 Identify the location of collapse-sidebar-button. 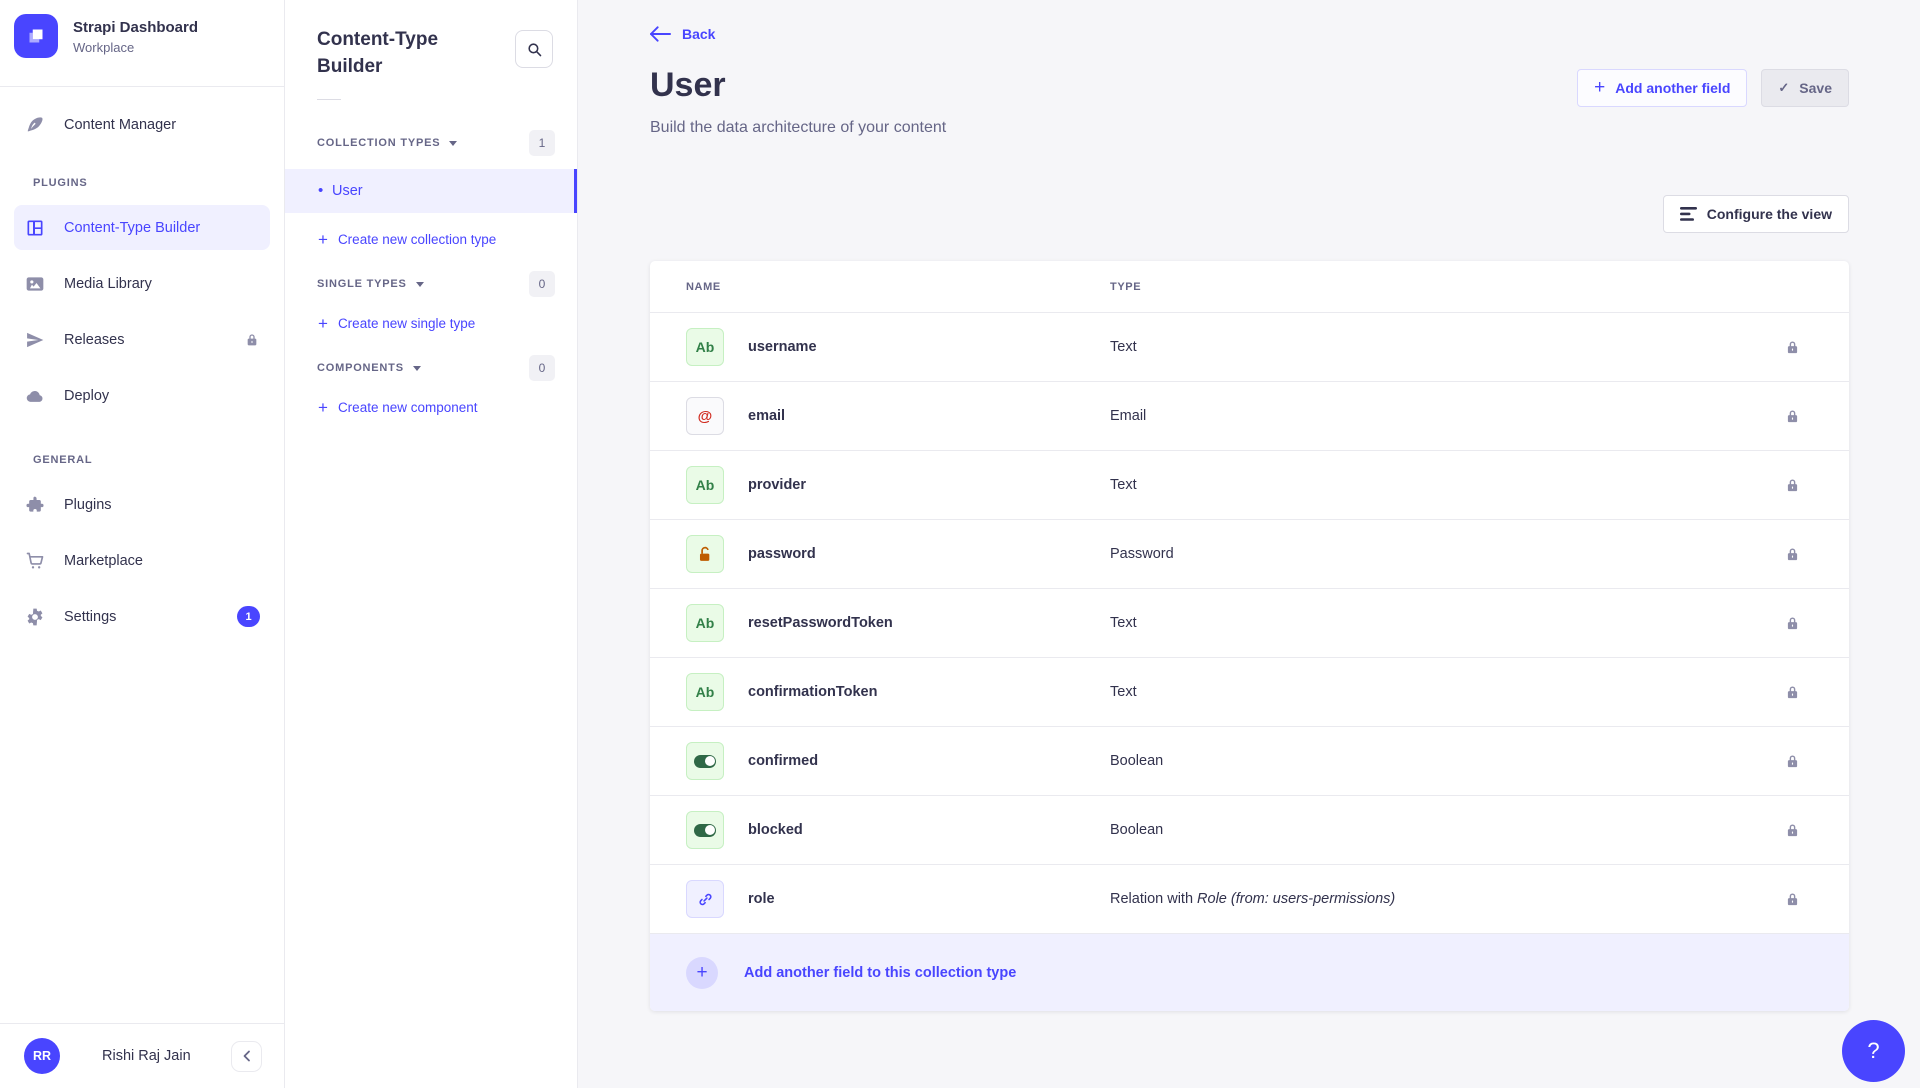
(246, 1056).